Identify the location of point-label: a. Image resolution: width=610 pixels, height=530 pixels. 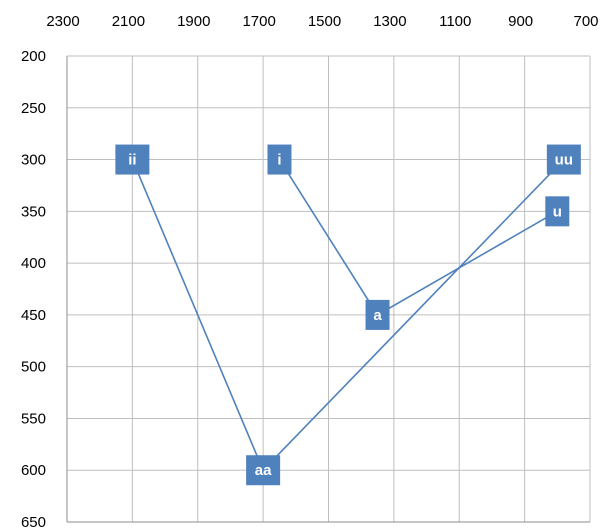
(377, 315).